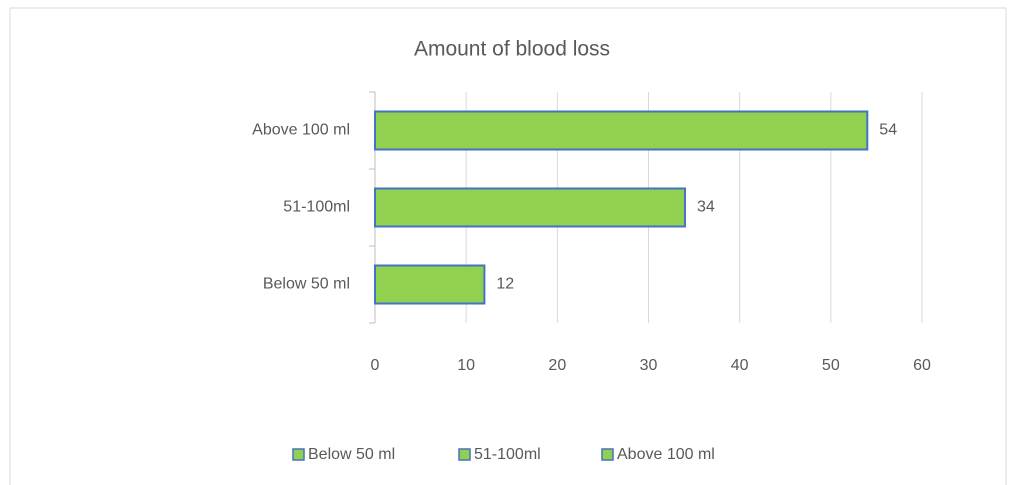 Image resolution: width=1012 pixels, height=485 pixels. What do you see at coordinates (666, 454) in the screenshot?
I see `legend-label: Above 100 ml` at bounding box center [666, 454].